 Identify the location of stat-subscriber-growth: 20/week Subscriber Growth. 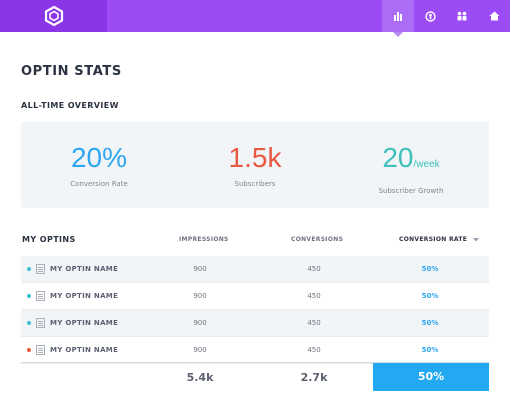
(411, 165).